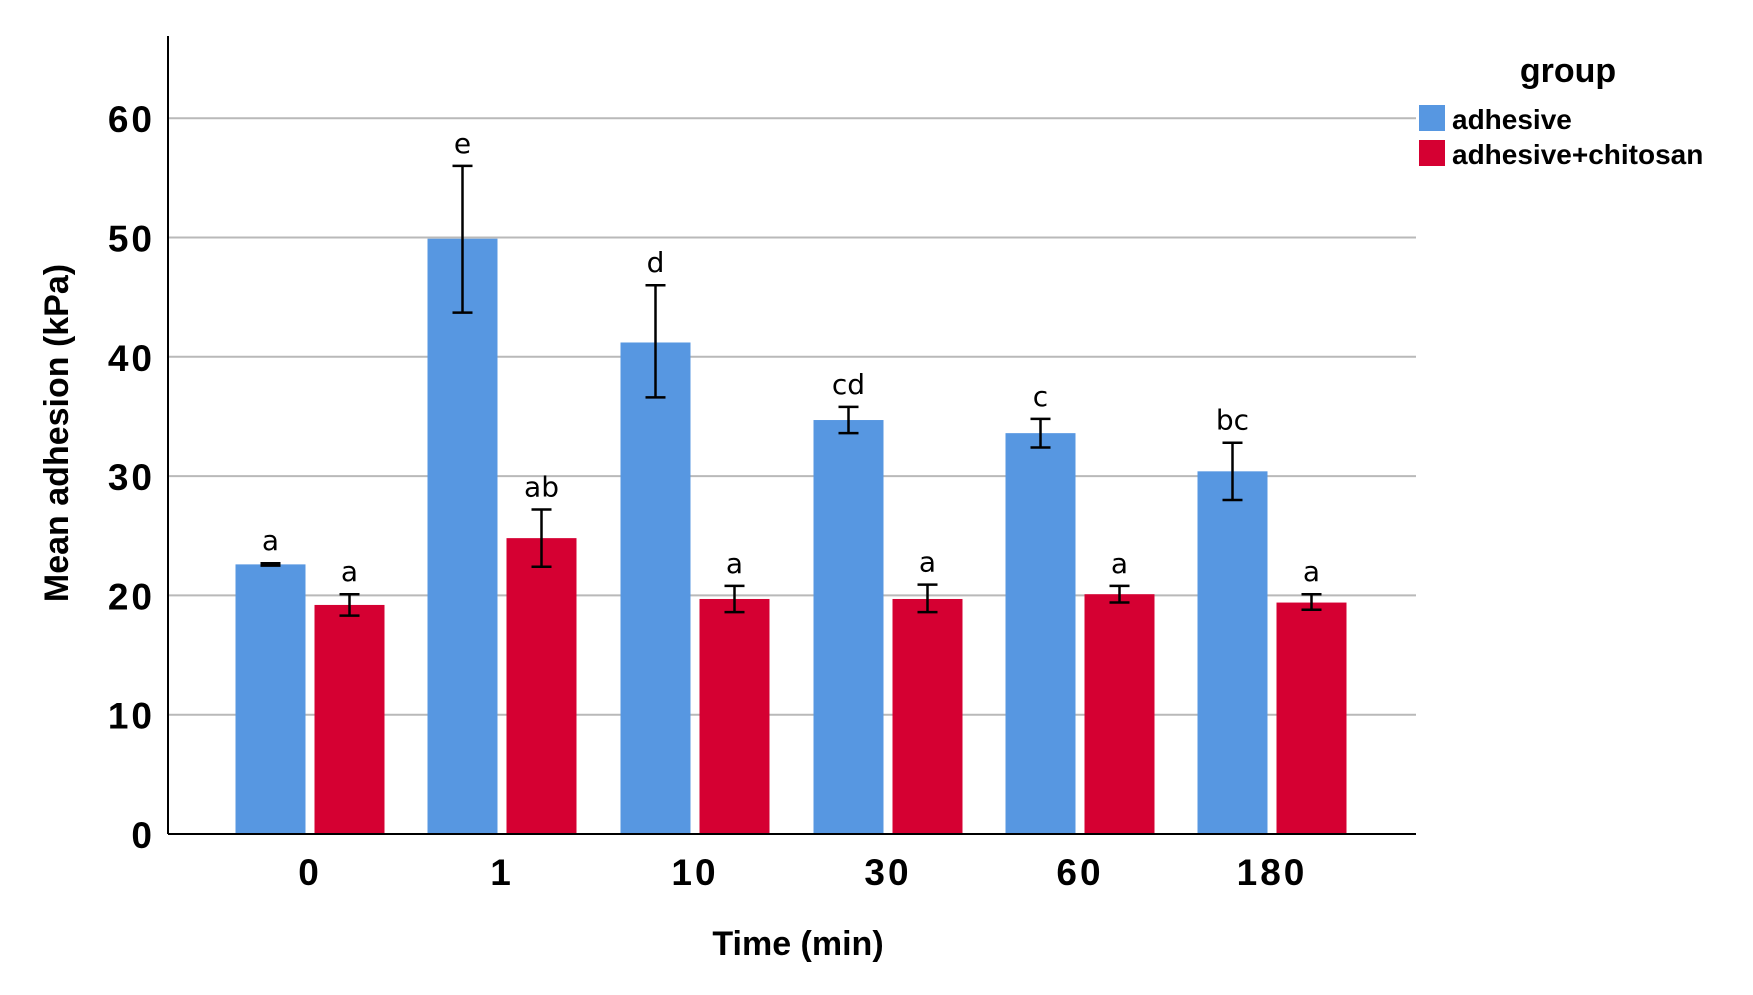  What do you see at coordinates (1232, 420) in the screenshot?
I see `significance-label-0-5: bc` at bounding box center [1232, 420].